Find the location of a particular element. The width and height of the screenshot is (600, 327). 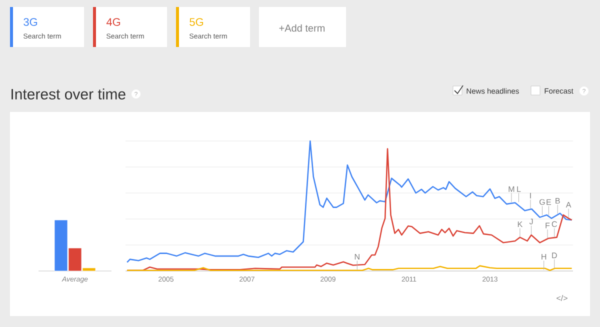

annotation: M is located at coordinates (511, 189).